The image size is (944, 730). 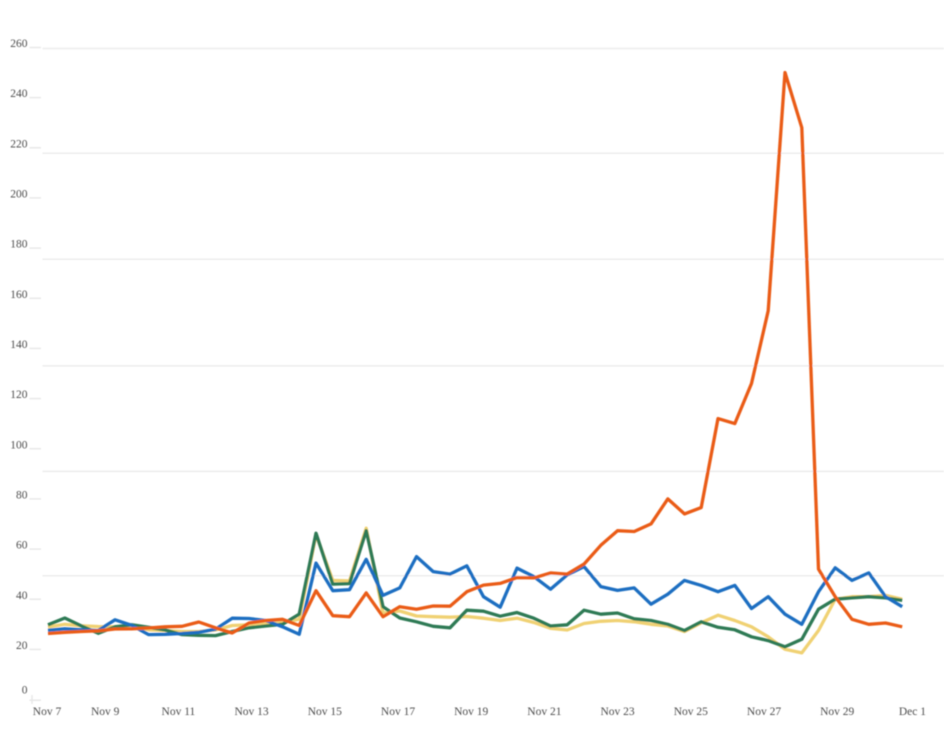 I want to click on svg-text: 200, so click(x=19, y=195).